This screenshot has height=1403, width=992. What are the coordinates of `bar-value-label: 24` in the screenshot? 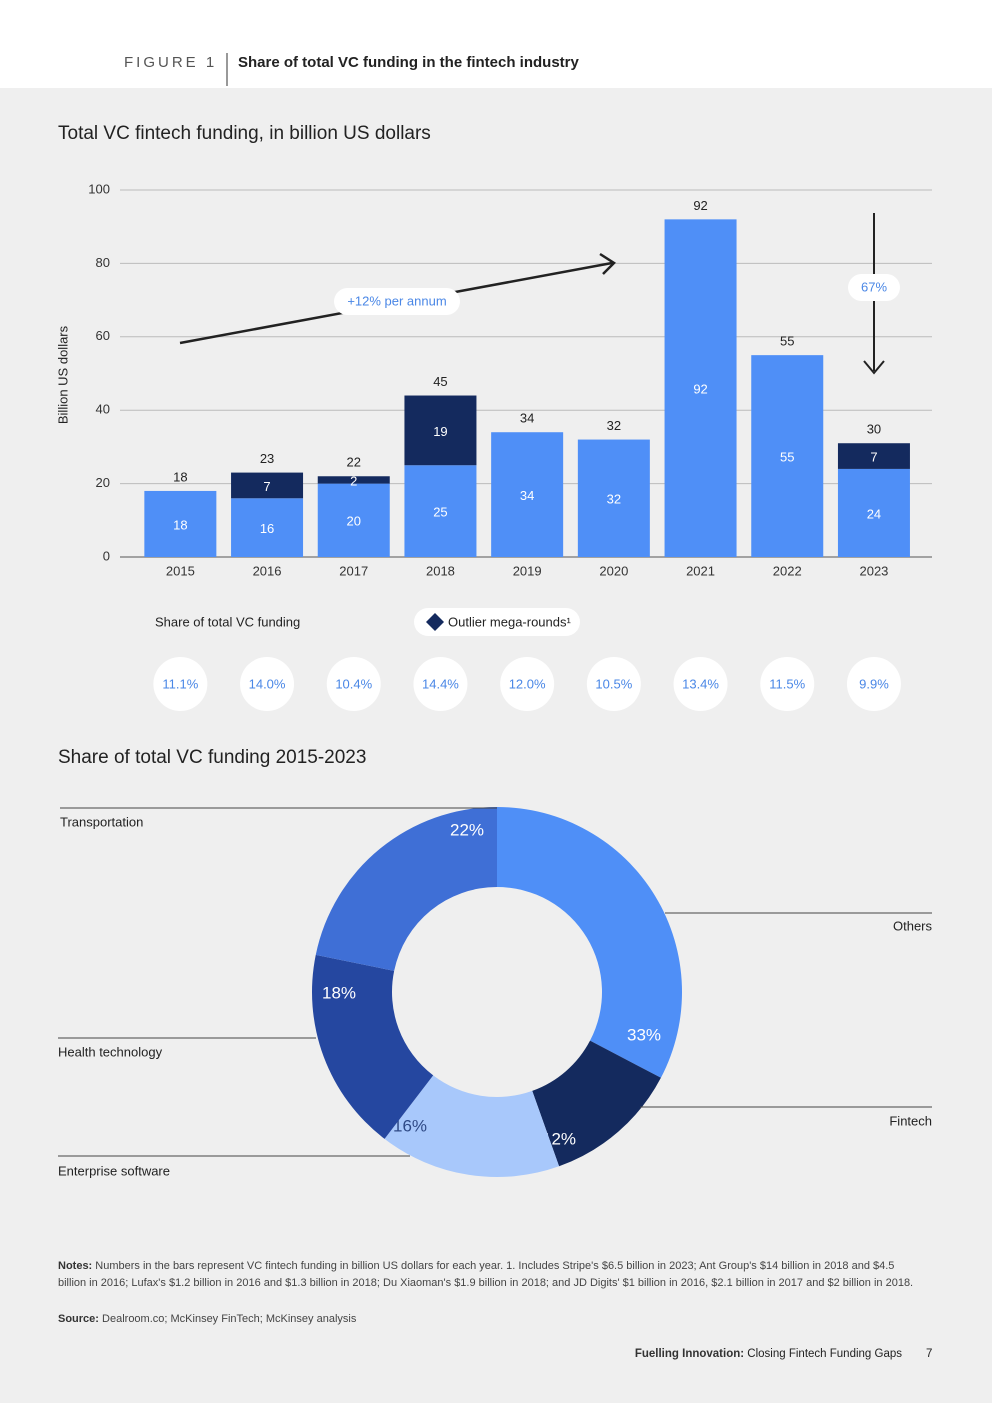 It's located at (874, 513).